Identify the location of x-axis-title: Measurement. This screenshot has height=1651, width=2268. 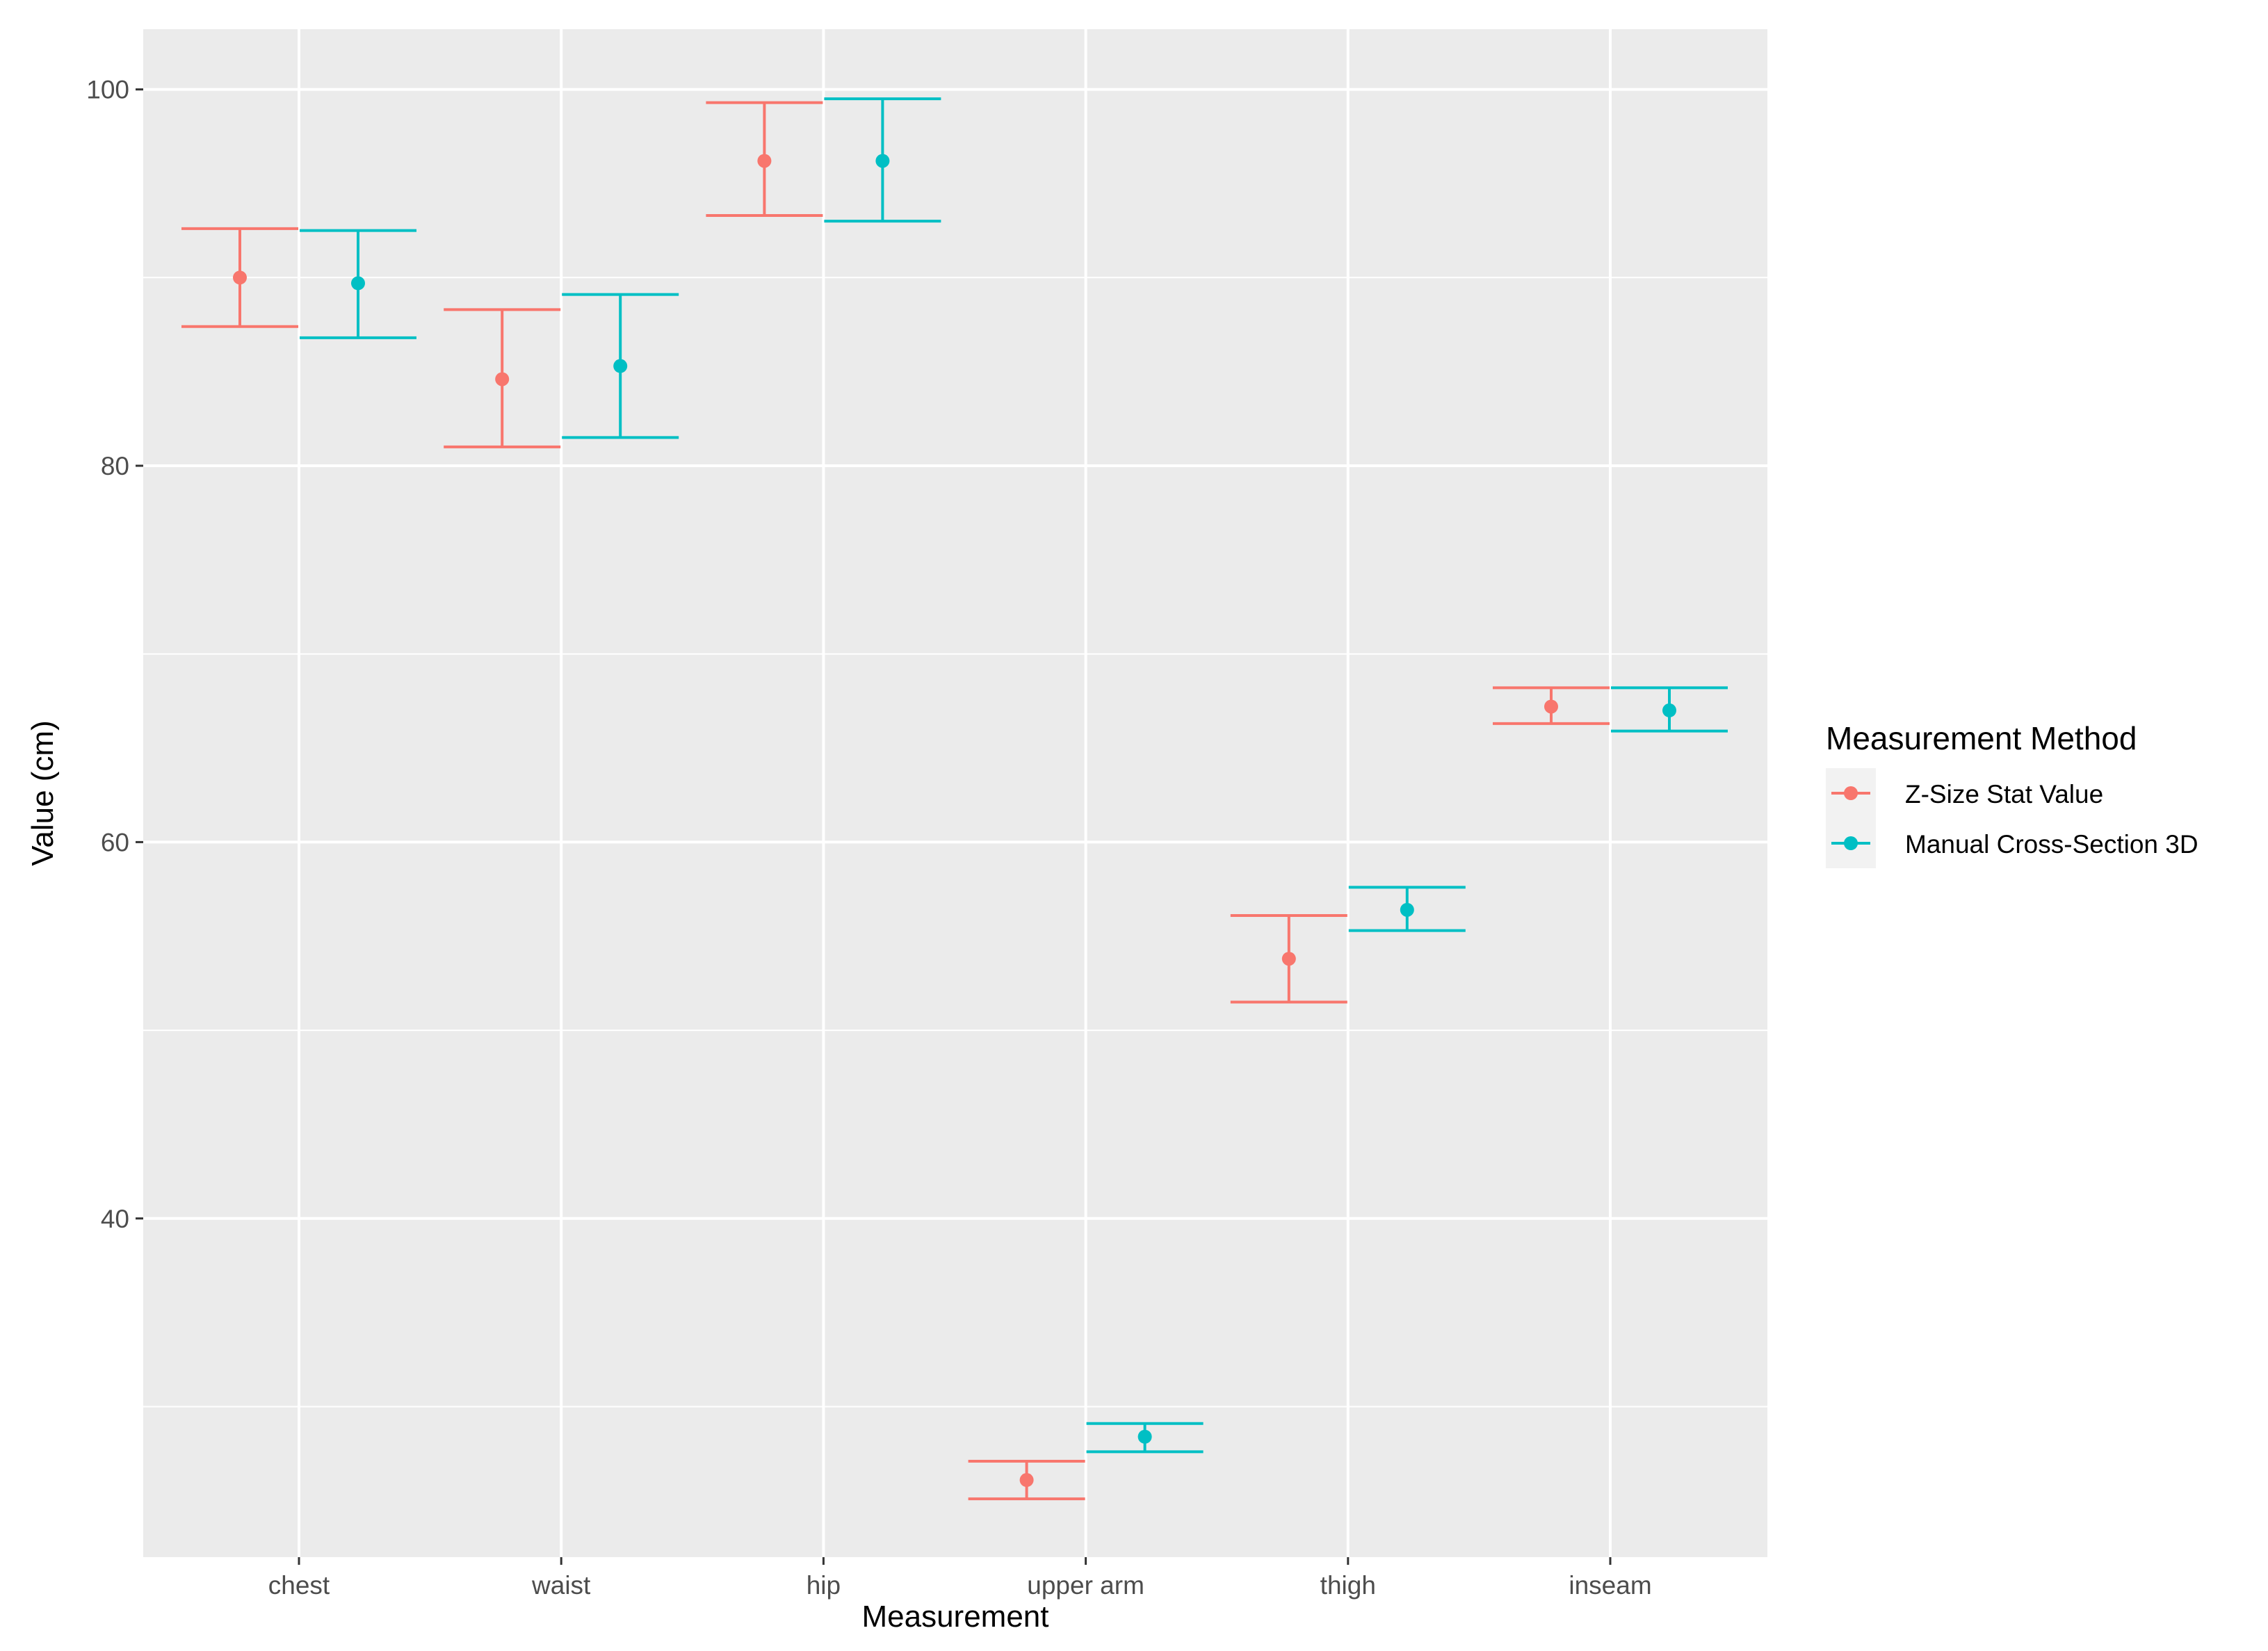
(954, 1617).